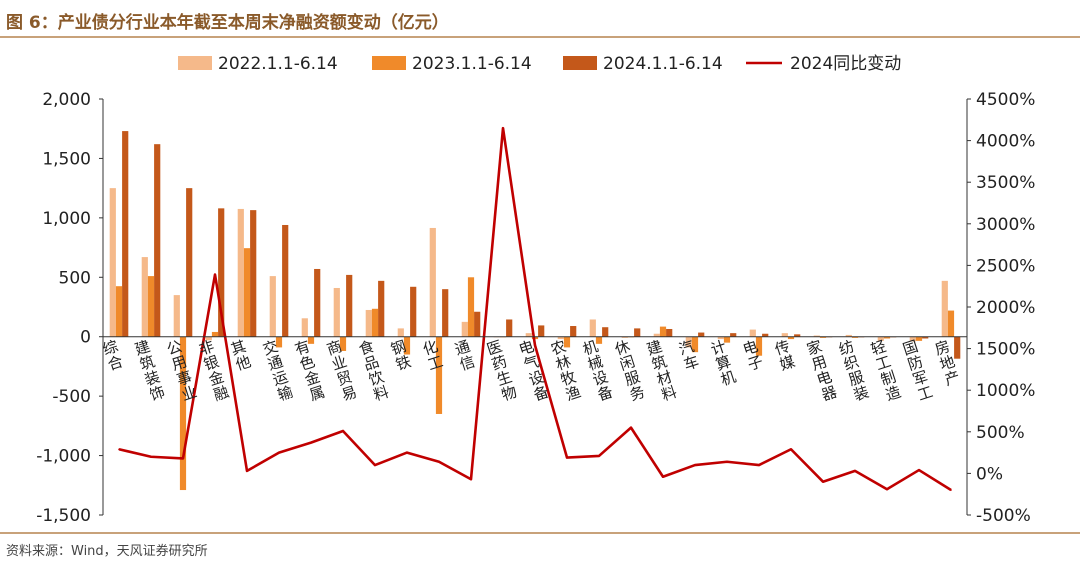 Image resolution: width=1080 pixels, height=564 pixels. I want to click on category-label-2: 公用事业, so click(182, 370).